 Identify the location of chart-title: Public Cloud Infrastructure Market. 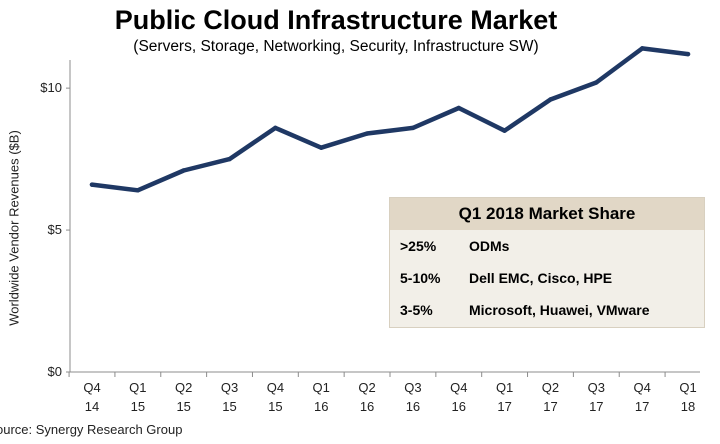
(336, 20).